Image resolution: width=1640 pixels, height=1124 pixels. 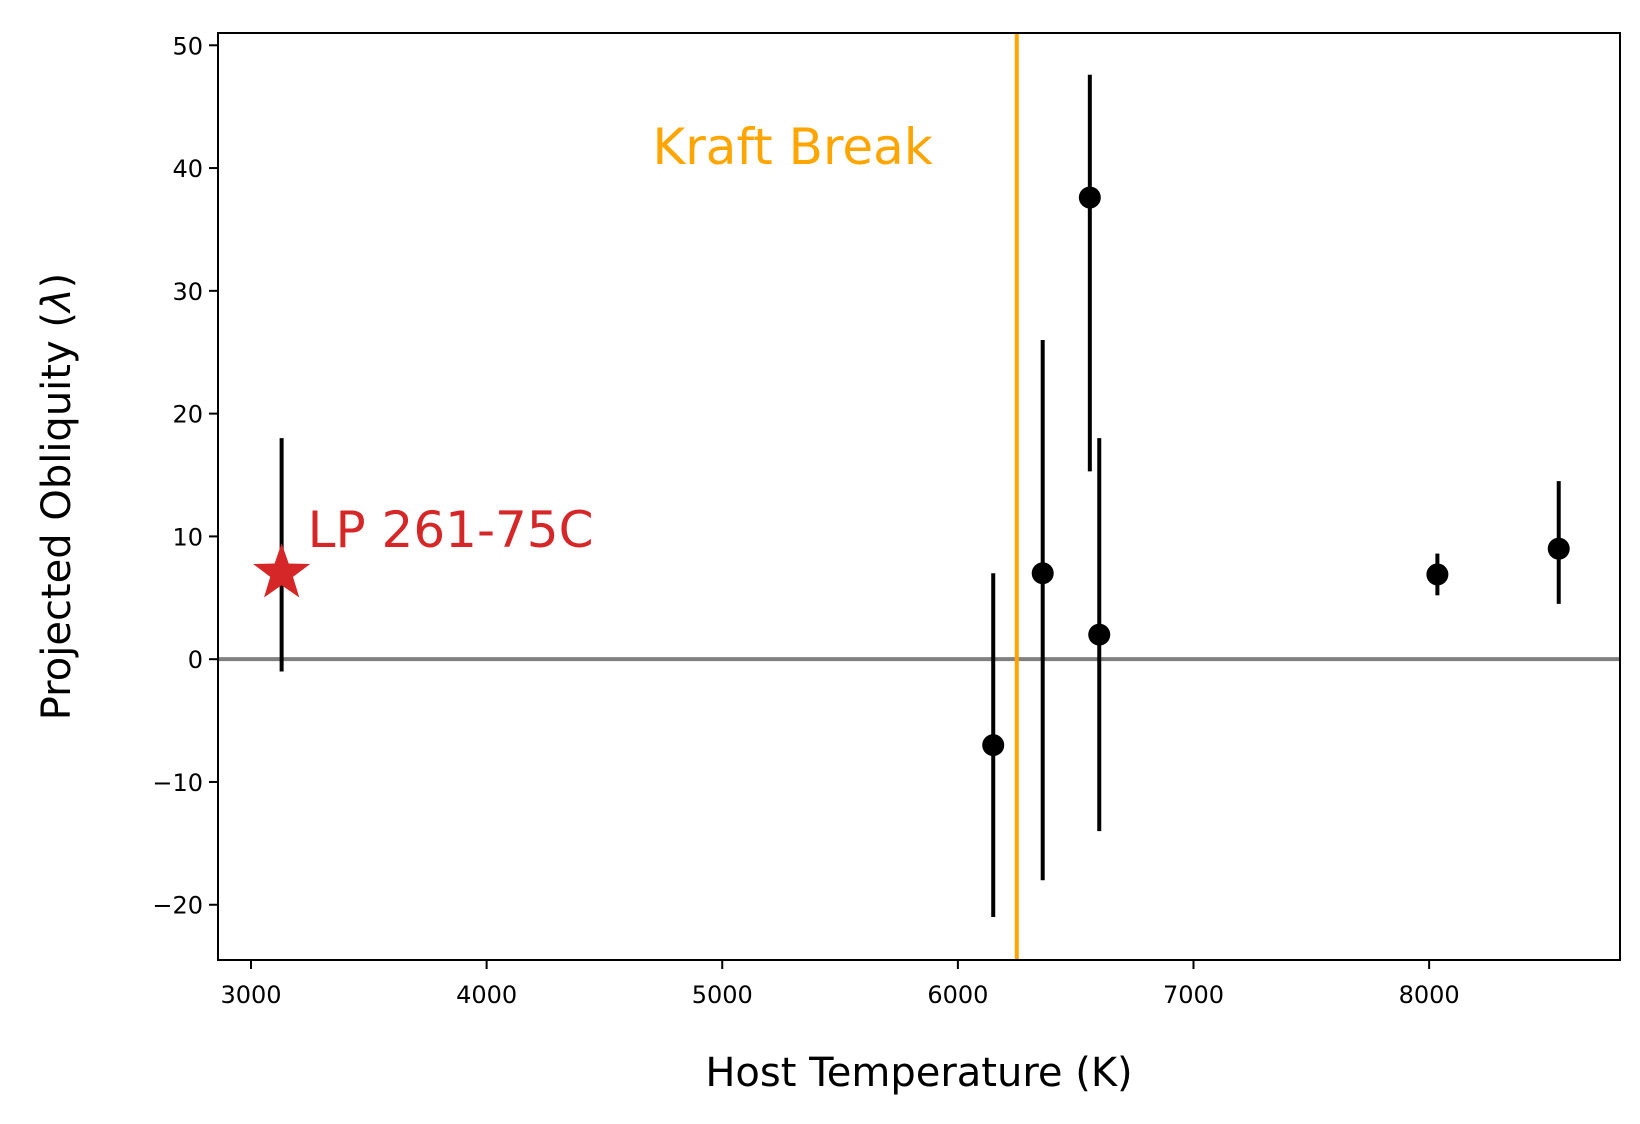 What do you see at coordinates (722, 995) in the screenshot?
I see `x-tick-label: 5000` at bounding box center [722, 995].